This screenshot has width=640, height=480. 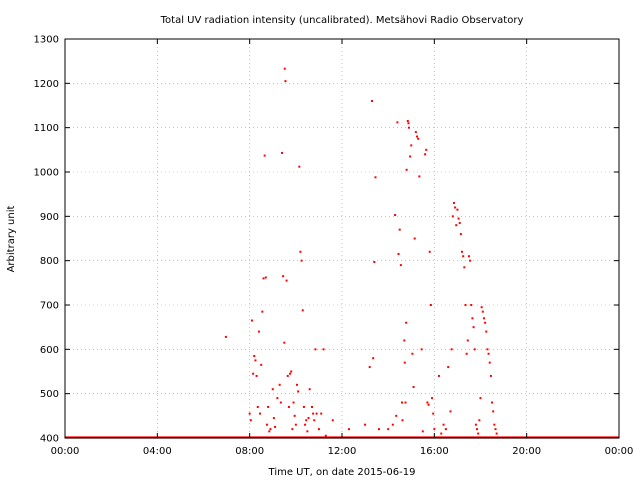 What do you see at coordinates (46, 173) in the screenshot?
I see `y-tick-label: 1000` at bounding box center [46, 173].